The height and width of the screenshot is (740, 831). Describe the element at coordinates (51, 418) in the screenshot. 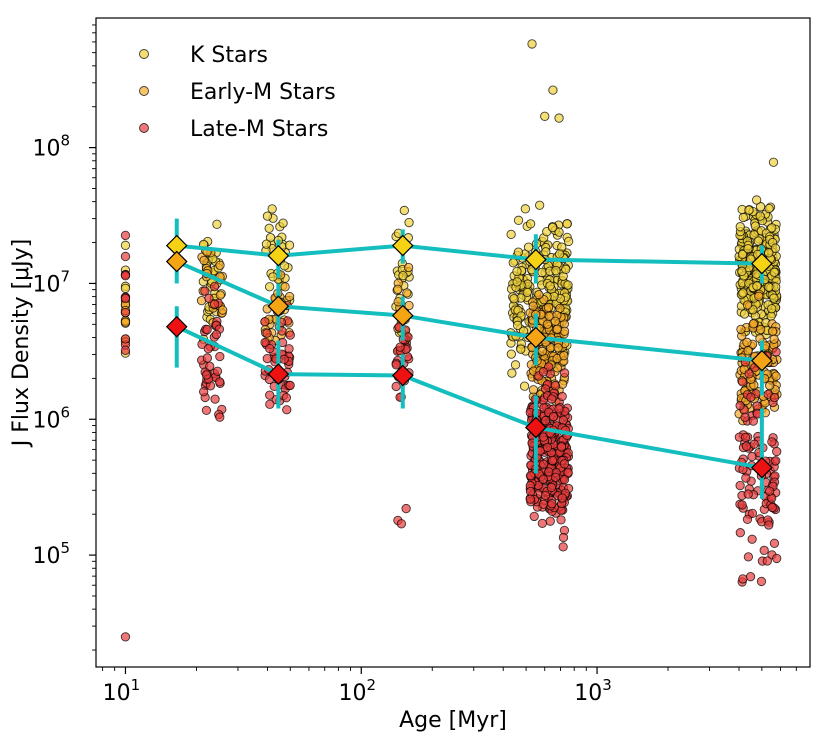

I see `y-tick-label: 10⁶` at that location.